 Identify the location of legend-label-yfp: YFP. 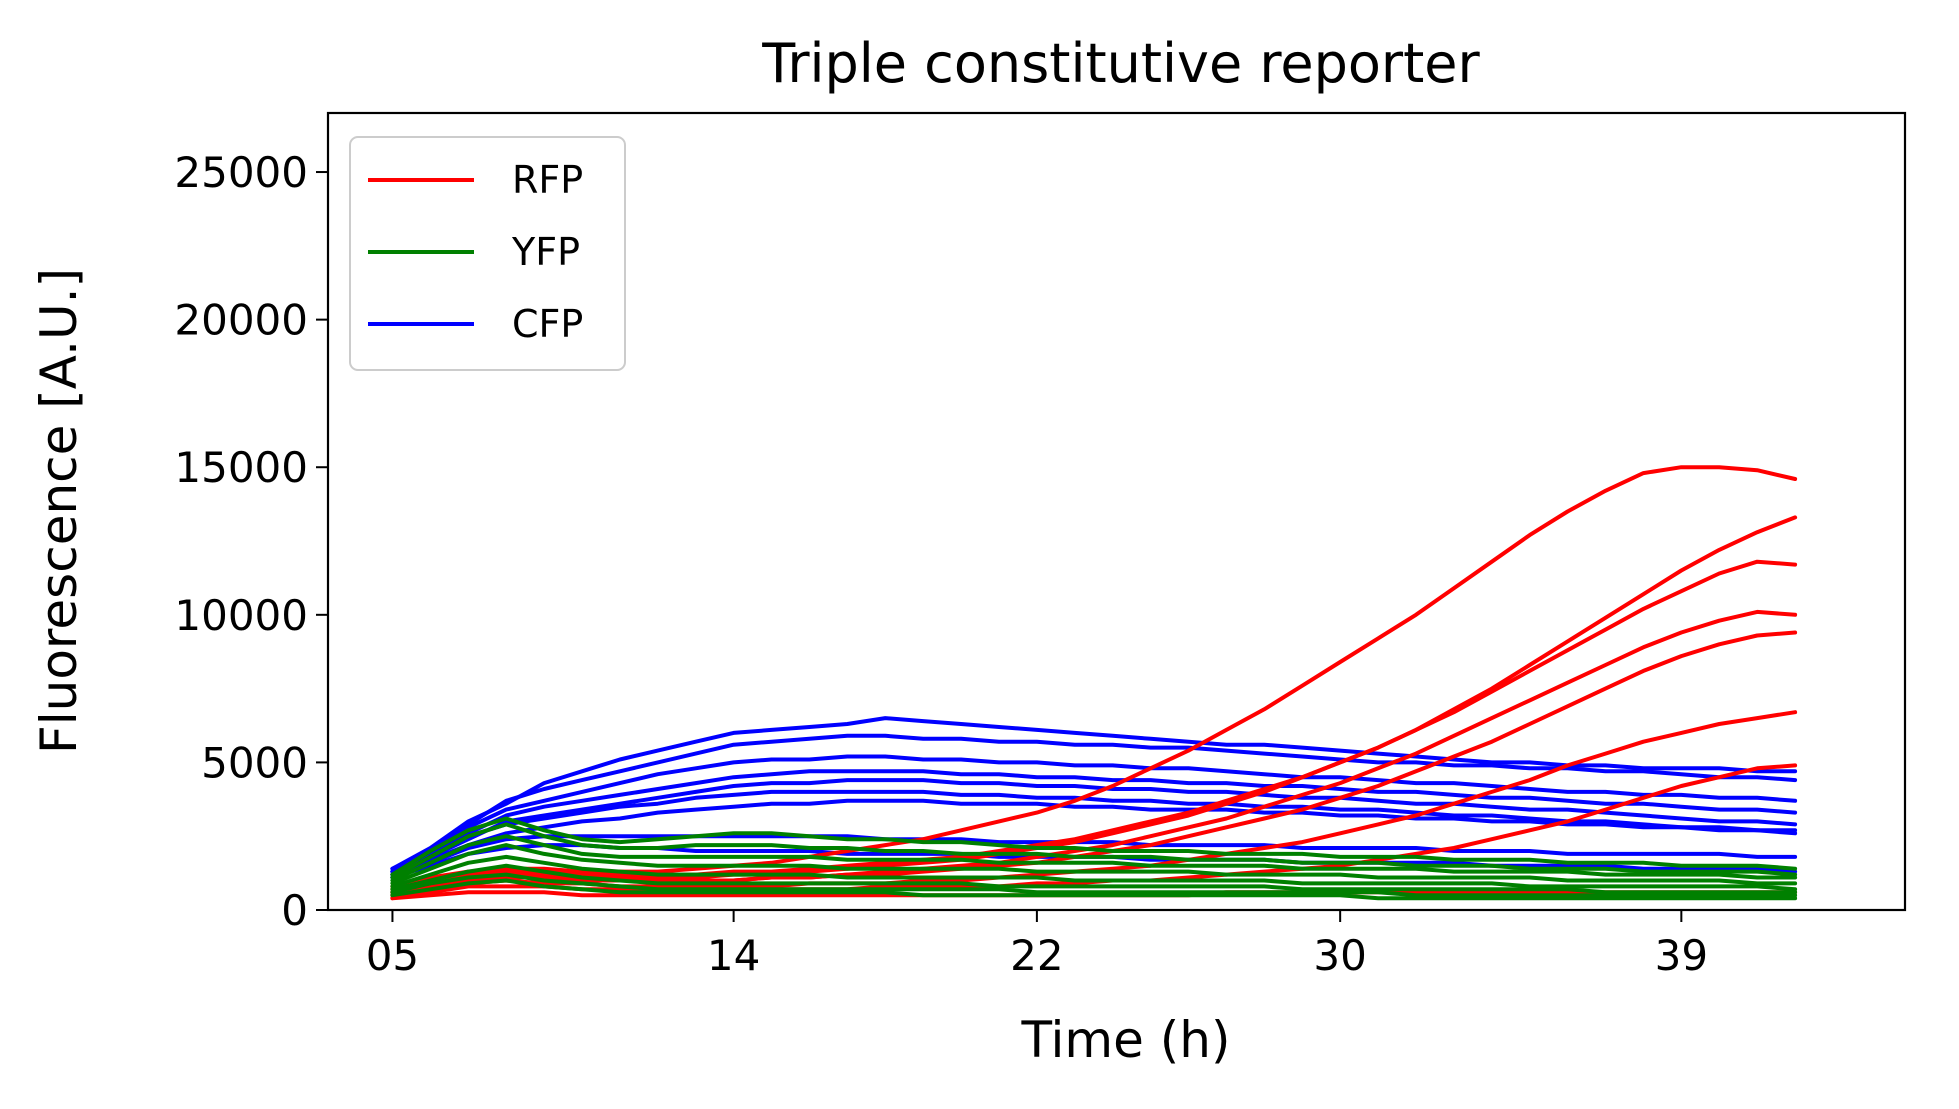
(545, 252).